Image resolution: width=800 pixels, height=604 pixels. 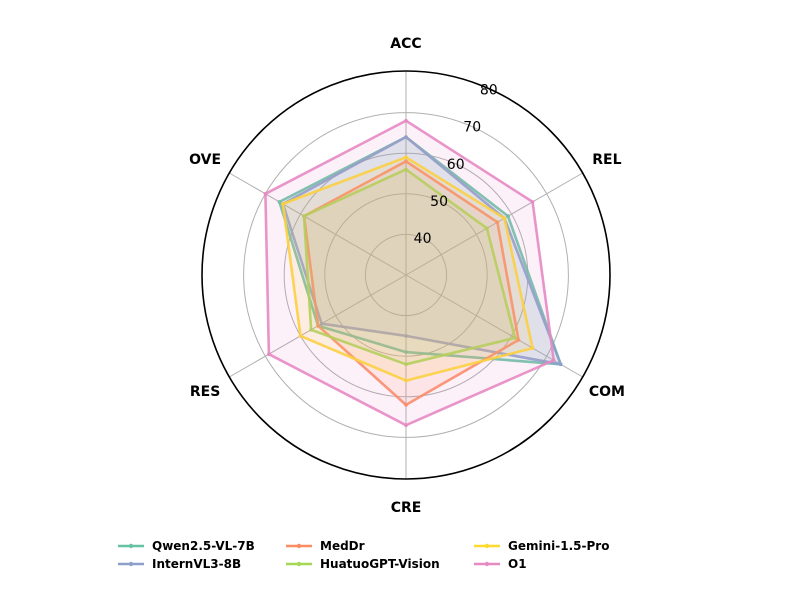 What do you see at coordinates (380, 564) in the screenshot?
I see `legend-label: HuatuoGPT-Vision` at bounding box center [380, 564].